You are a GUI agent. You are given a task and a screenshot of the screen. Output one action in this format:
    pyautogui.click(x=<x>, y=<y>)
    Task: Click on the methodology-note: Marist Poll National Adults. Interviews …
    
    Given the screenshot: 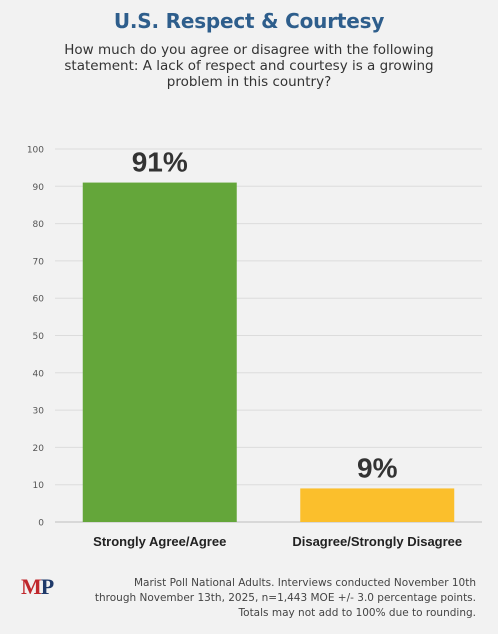 What is the action you would take?
    pyautogui.click(x=276, y=598)
    